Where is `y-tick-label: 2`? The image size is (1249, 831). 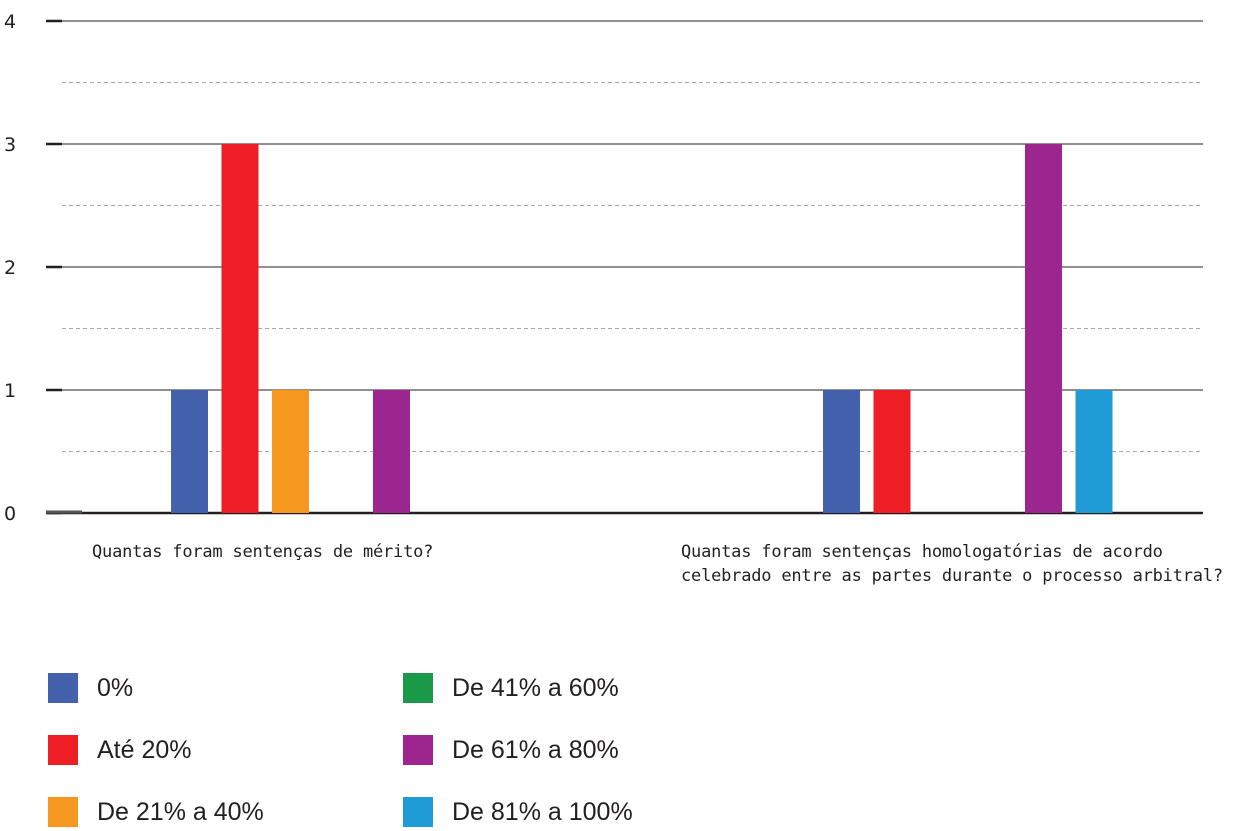 y-tick-label: 2 is located at coordinates (10, 268).